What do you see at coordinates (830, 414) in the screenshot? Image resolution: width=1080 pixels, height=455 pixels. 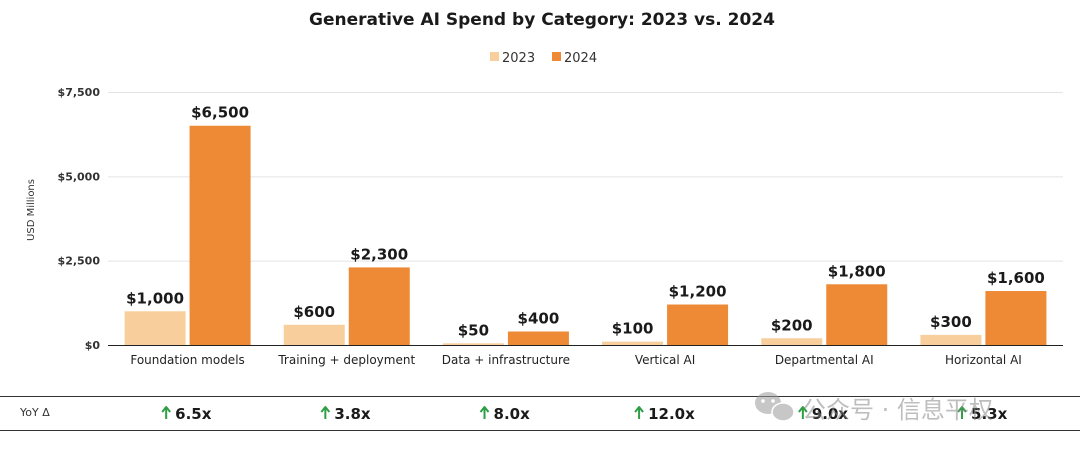 I see `growth-multiplier: 9.0x` at bounding box center [830, 414].